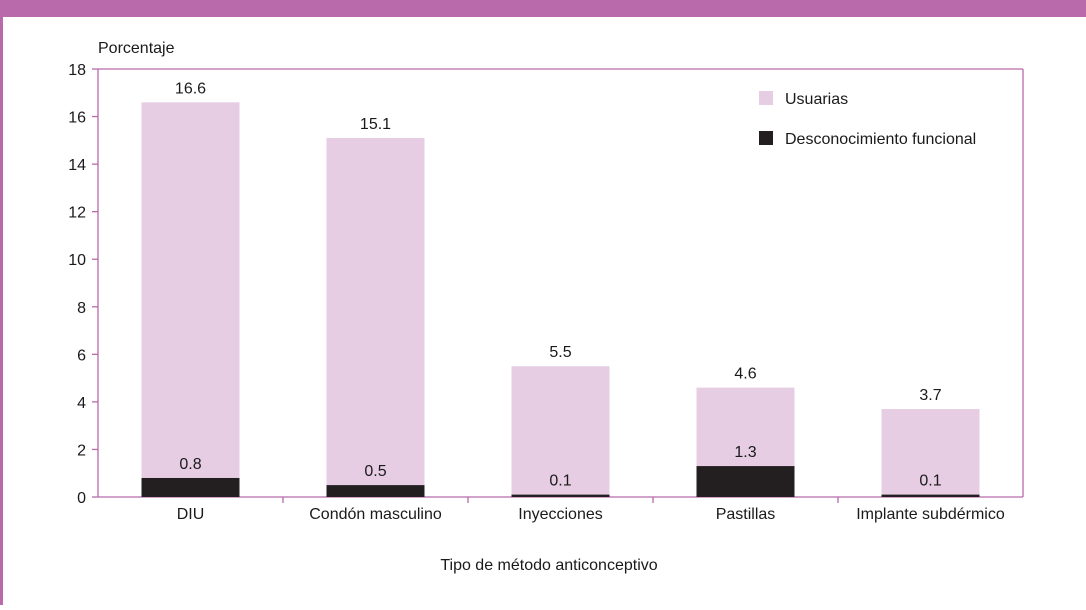 The height and width of the screenshot is (610, 1086). I want to click on data-label-usuarias: 4.6, so click(745, 374).